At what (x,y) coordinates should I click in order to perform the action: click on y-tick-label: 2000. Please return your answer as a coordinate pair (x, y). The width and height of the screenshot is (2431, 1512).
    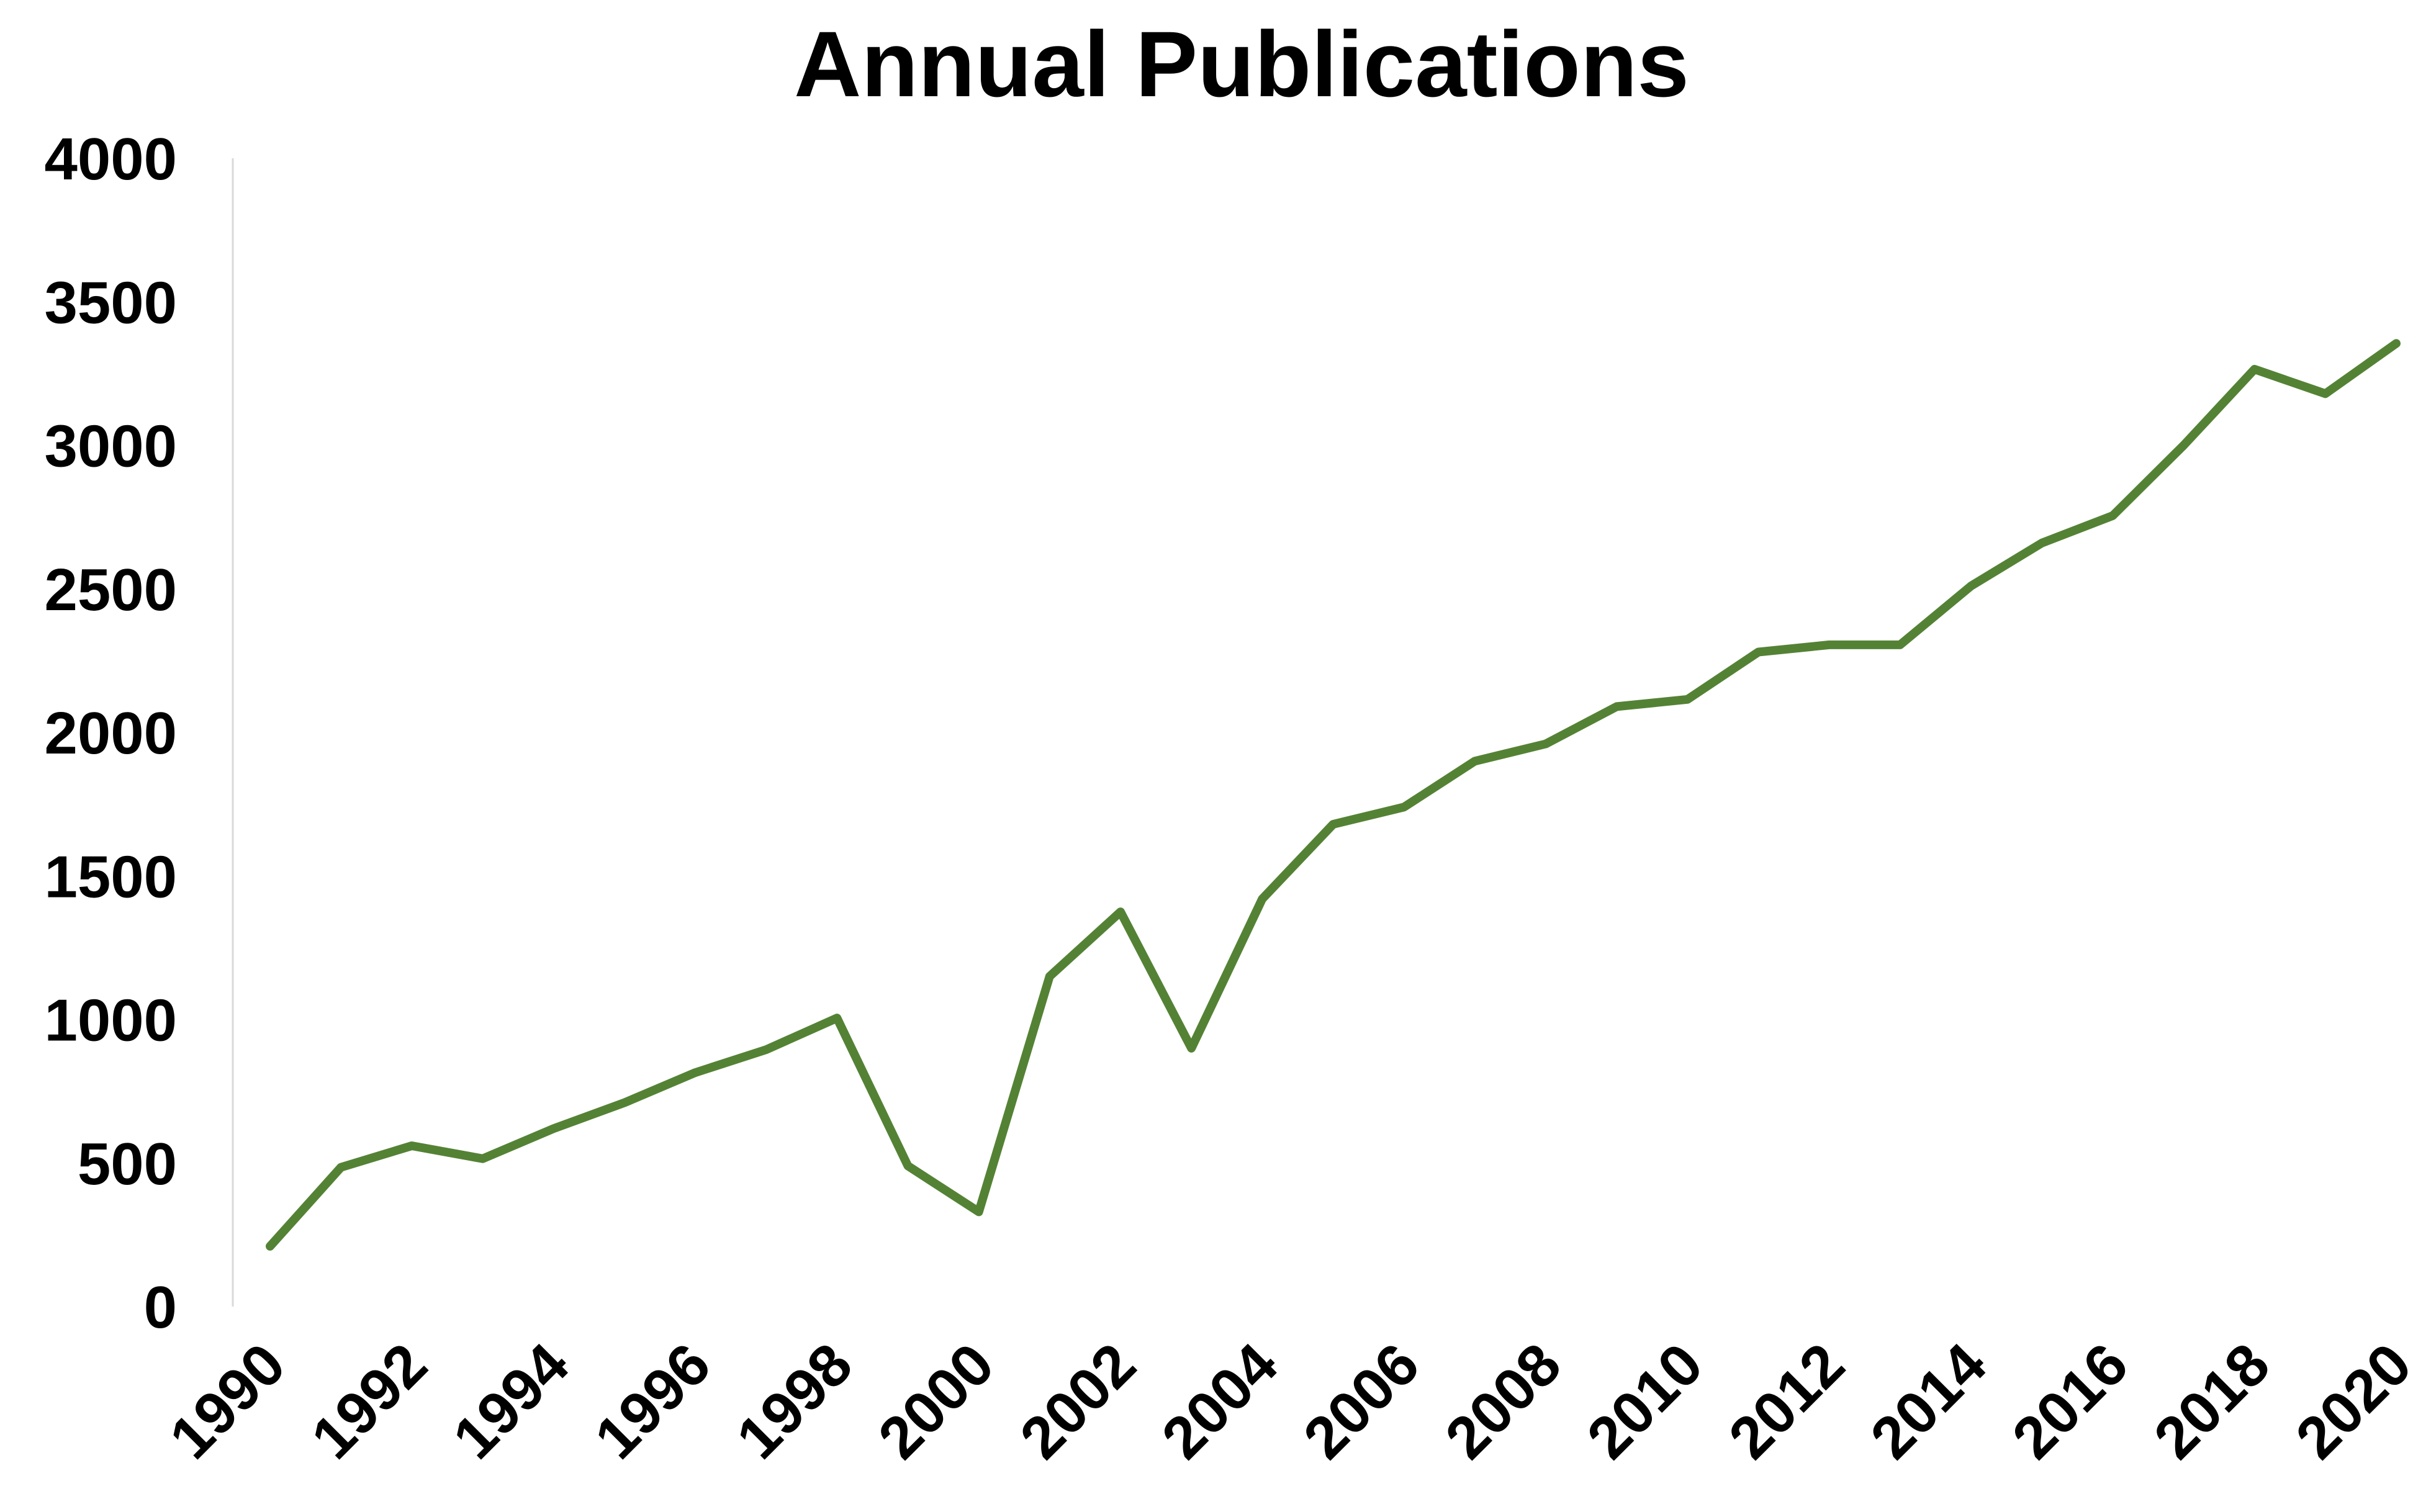
    Looking at the image, I should click on (110, 733).